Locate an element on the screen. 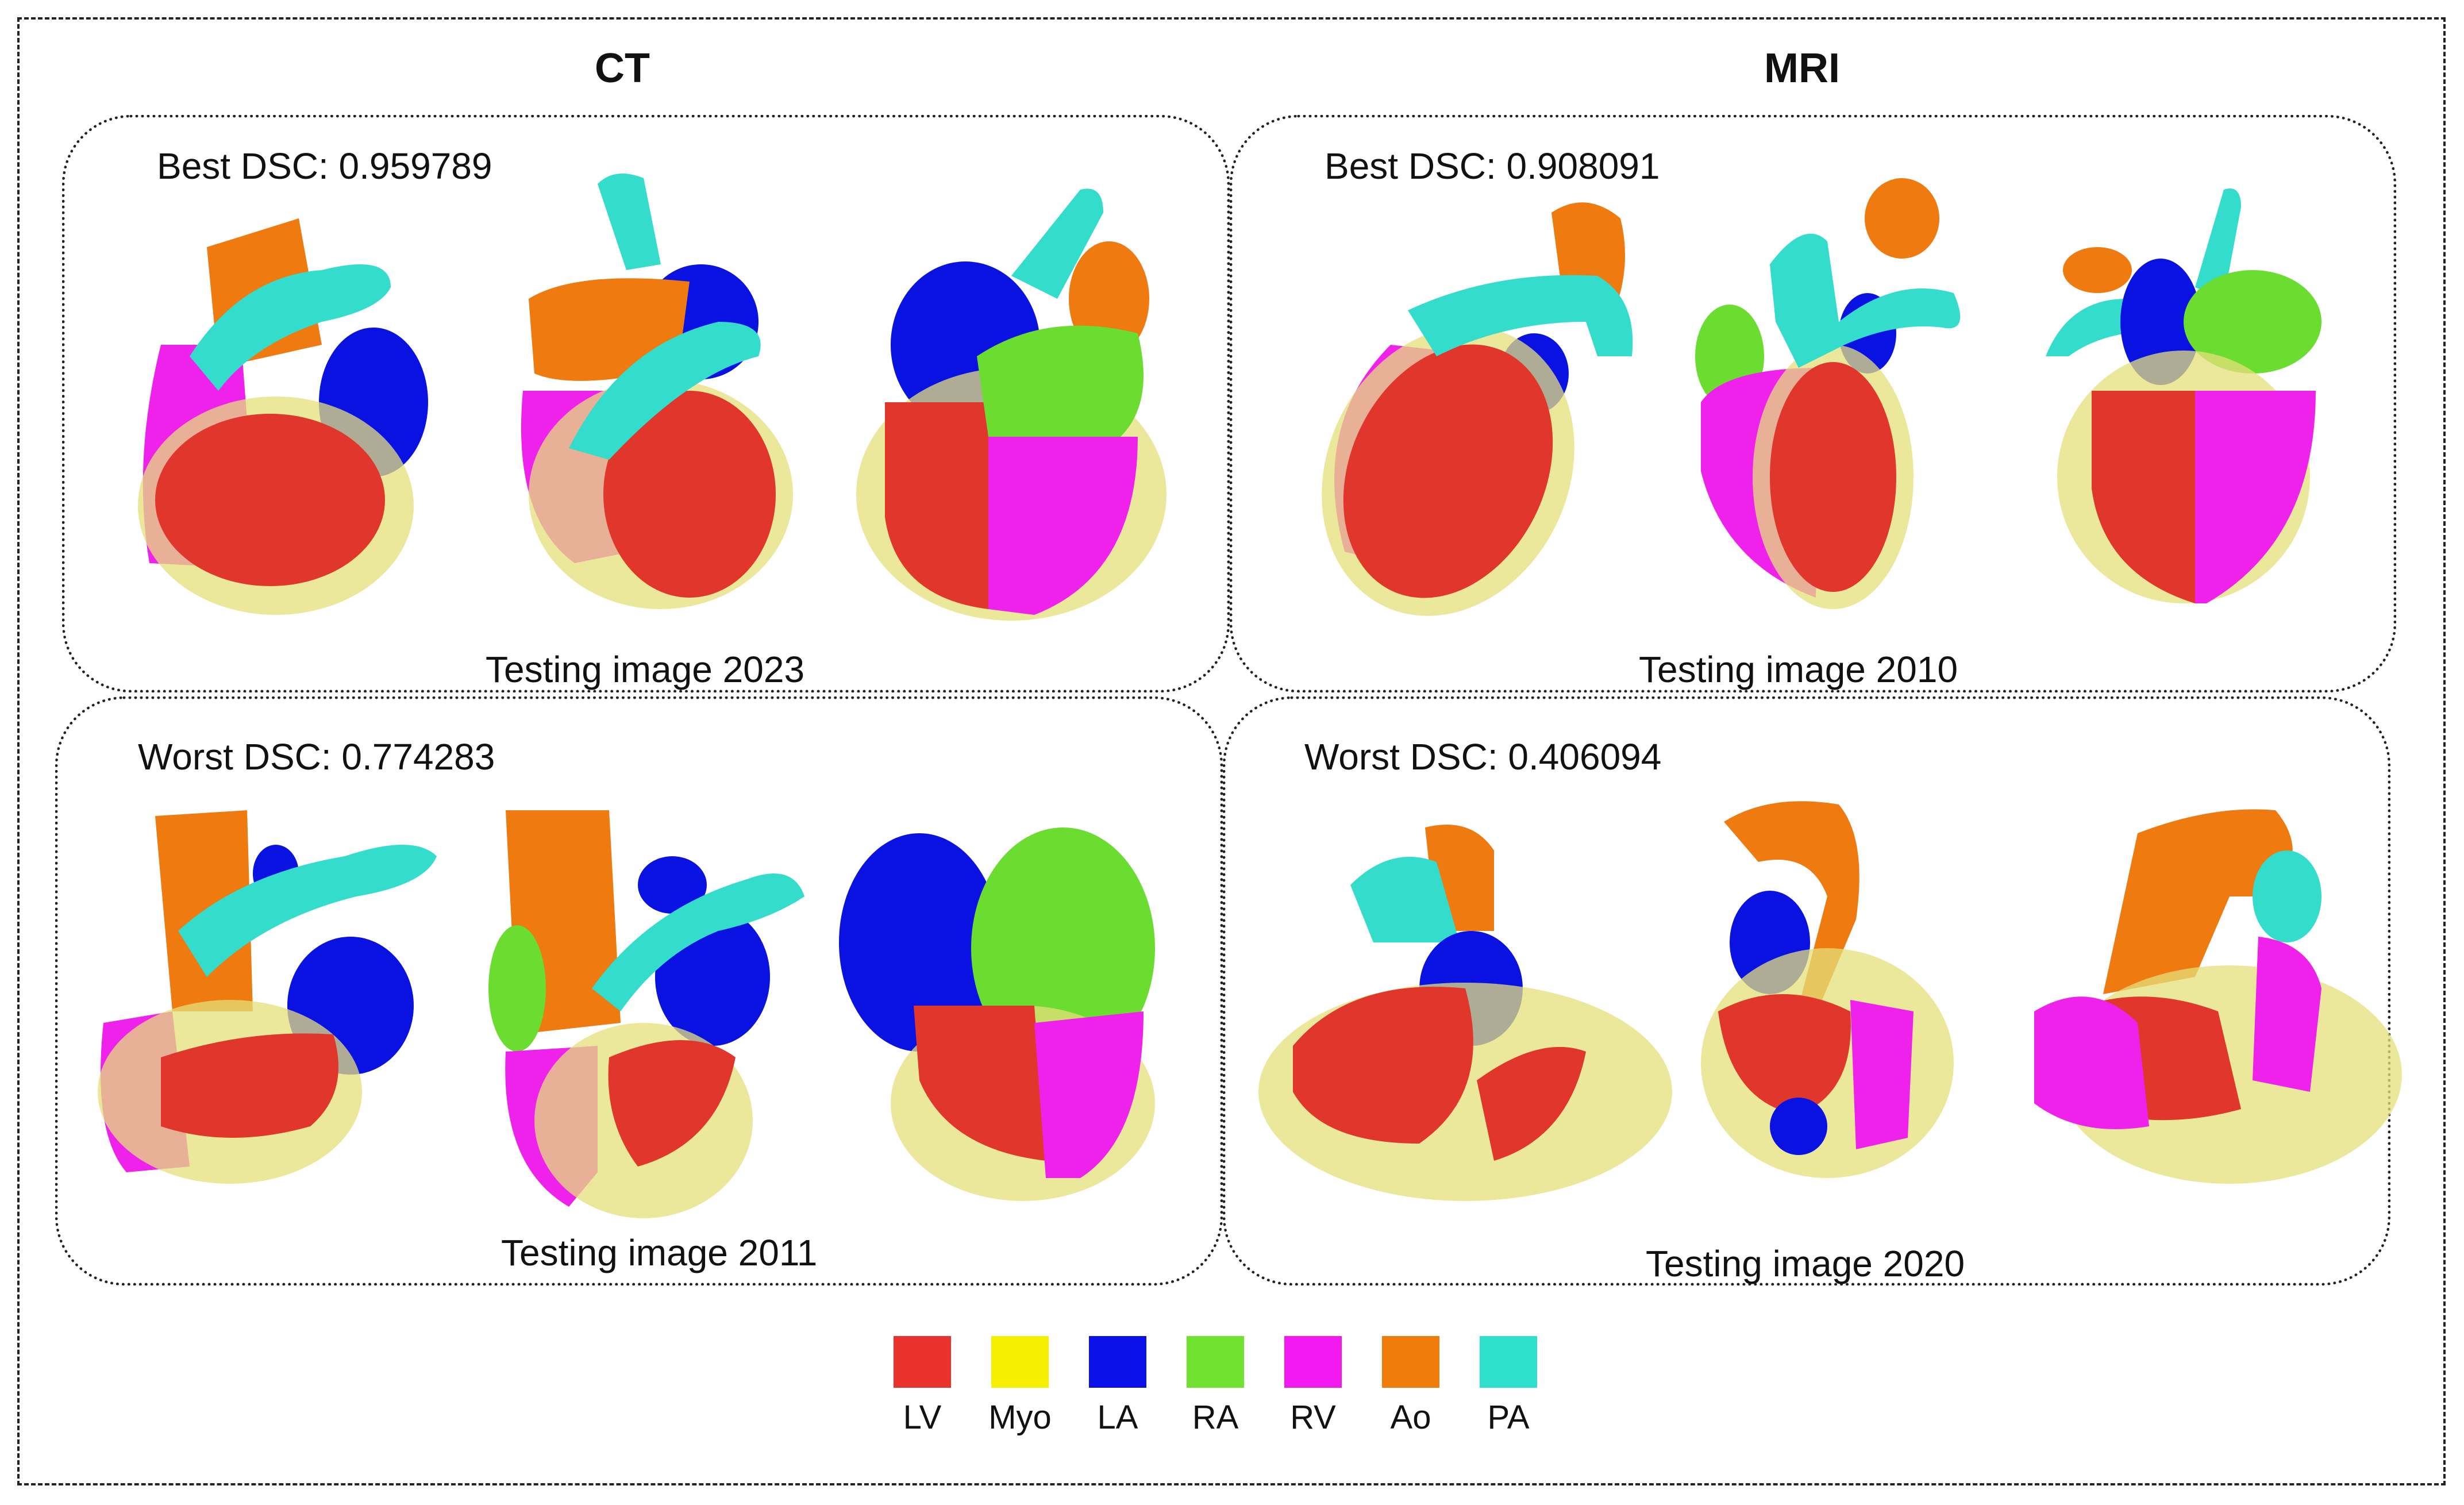 The width and height of the screenshot is (2464, 1505). legend-label-rv: RV is located at coordinates (1313, 1417).